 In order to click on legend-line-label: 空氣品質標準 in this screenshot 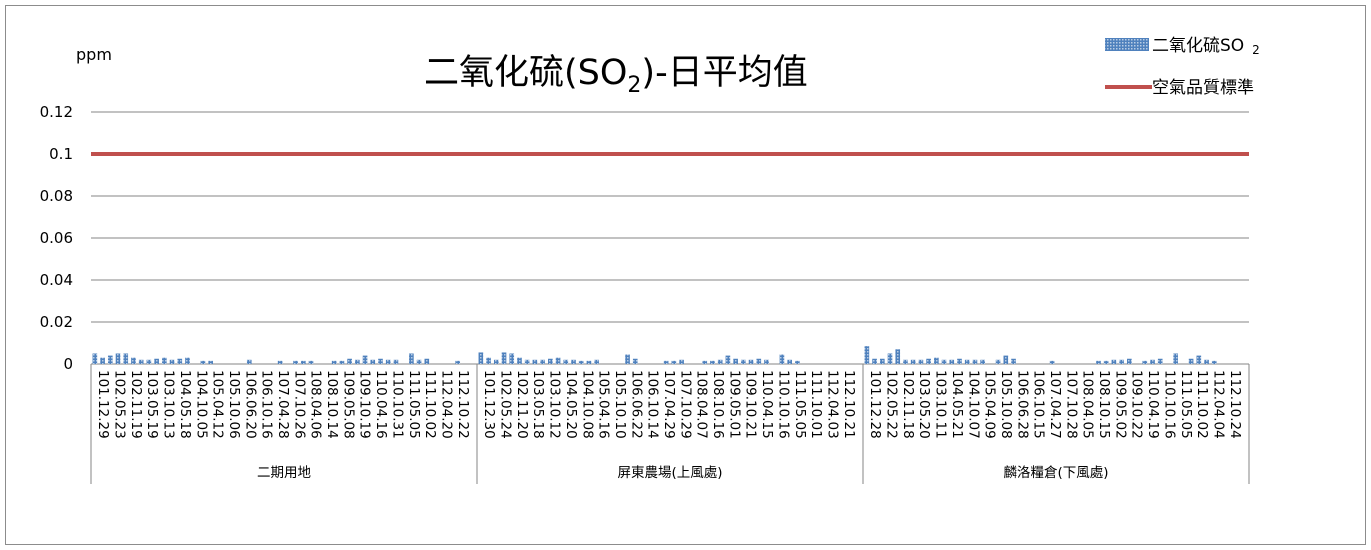, I will do `click(1203, 88)`.